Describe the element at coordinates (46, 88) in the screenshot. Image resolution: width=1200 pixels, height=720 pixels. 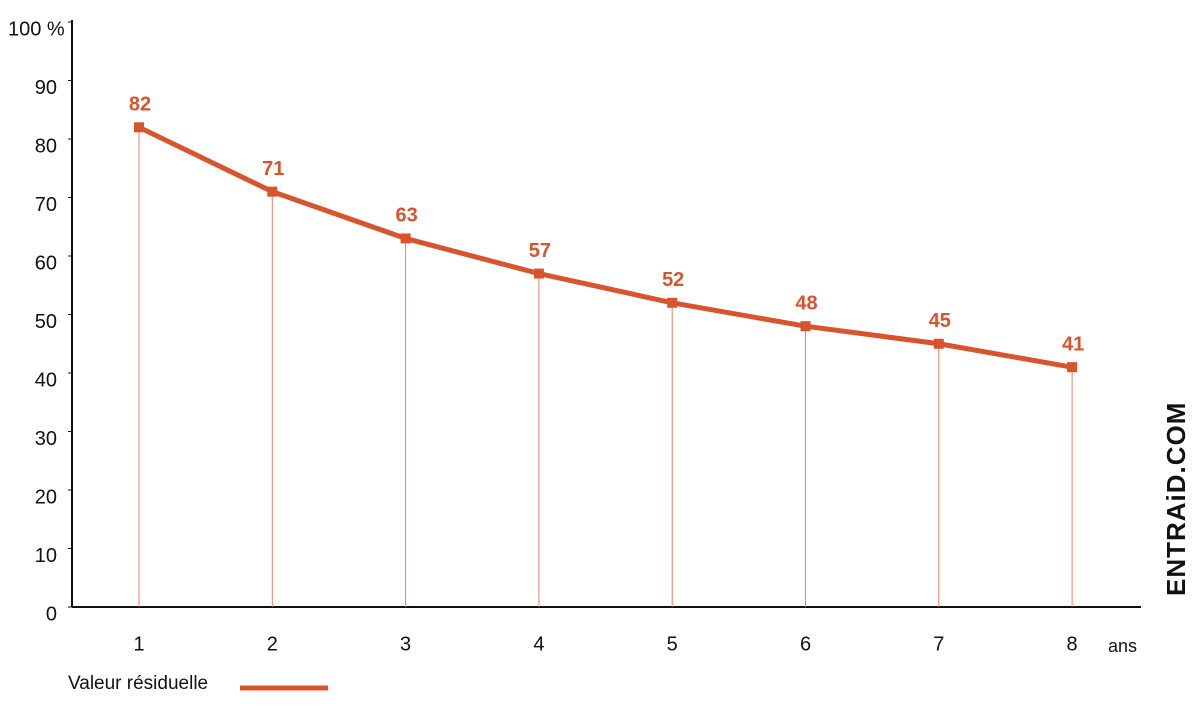
I see `y-tick-label: 90` at that location.